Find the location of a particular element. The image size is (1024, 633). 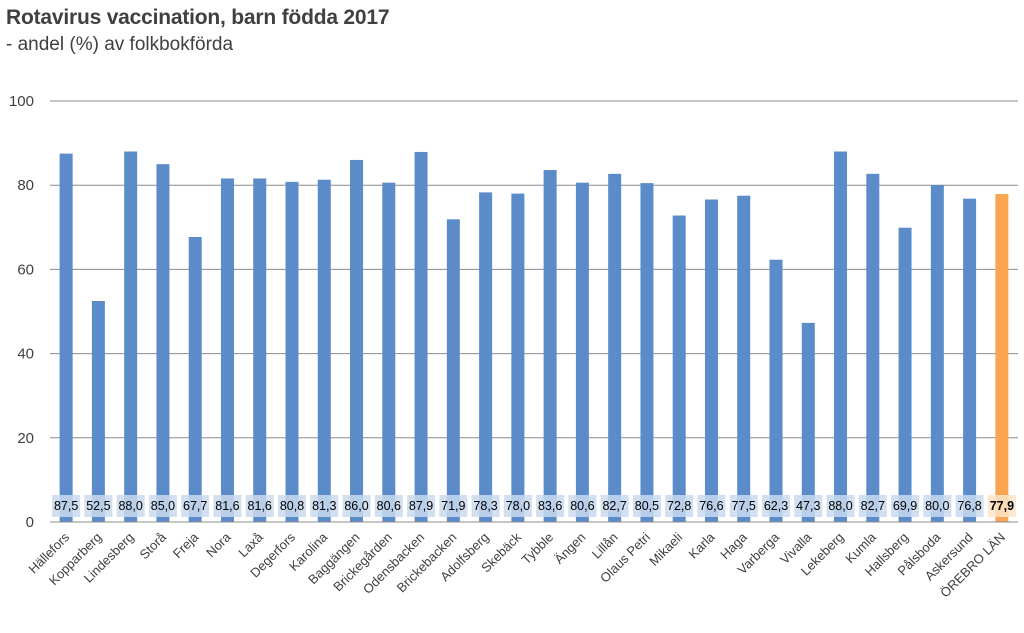

chart-title: Rotavirus vaccination, barn födda 2017 is located at coordinates (198, 17).